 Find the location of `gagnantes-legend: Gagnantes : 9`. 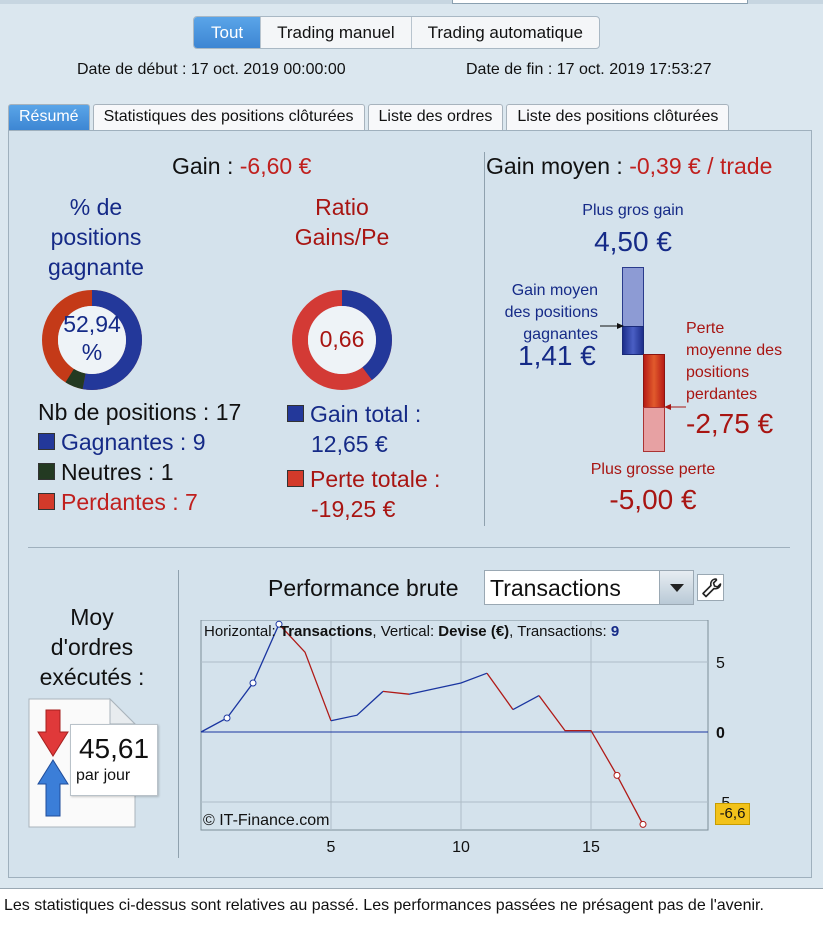

gagnantes-legend: Gagnantes : 9 is located at coordinates (122, 442).